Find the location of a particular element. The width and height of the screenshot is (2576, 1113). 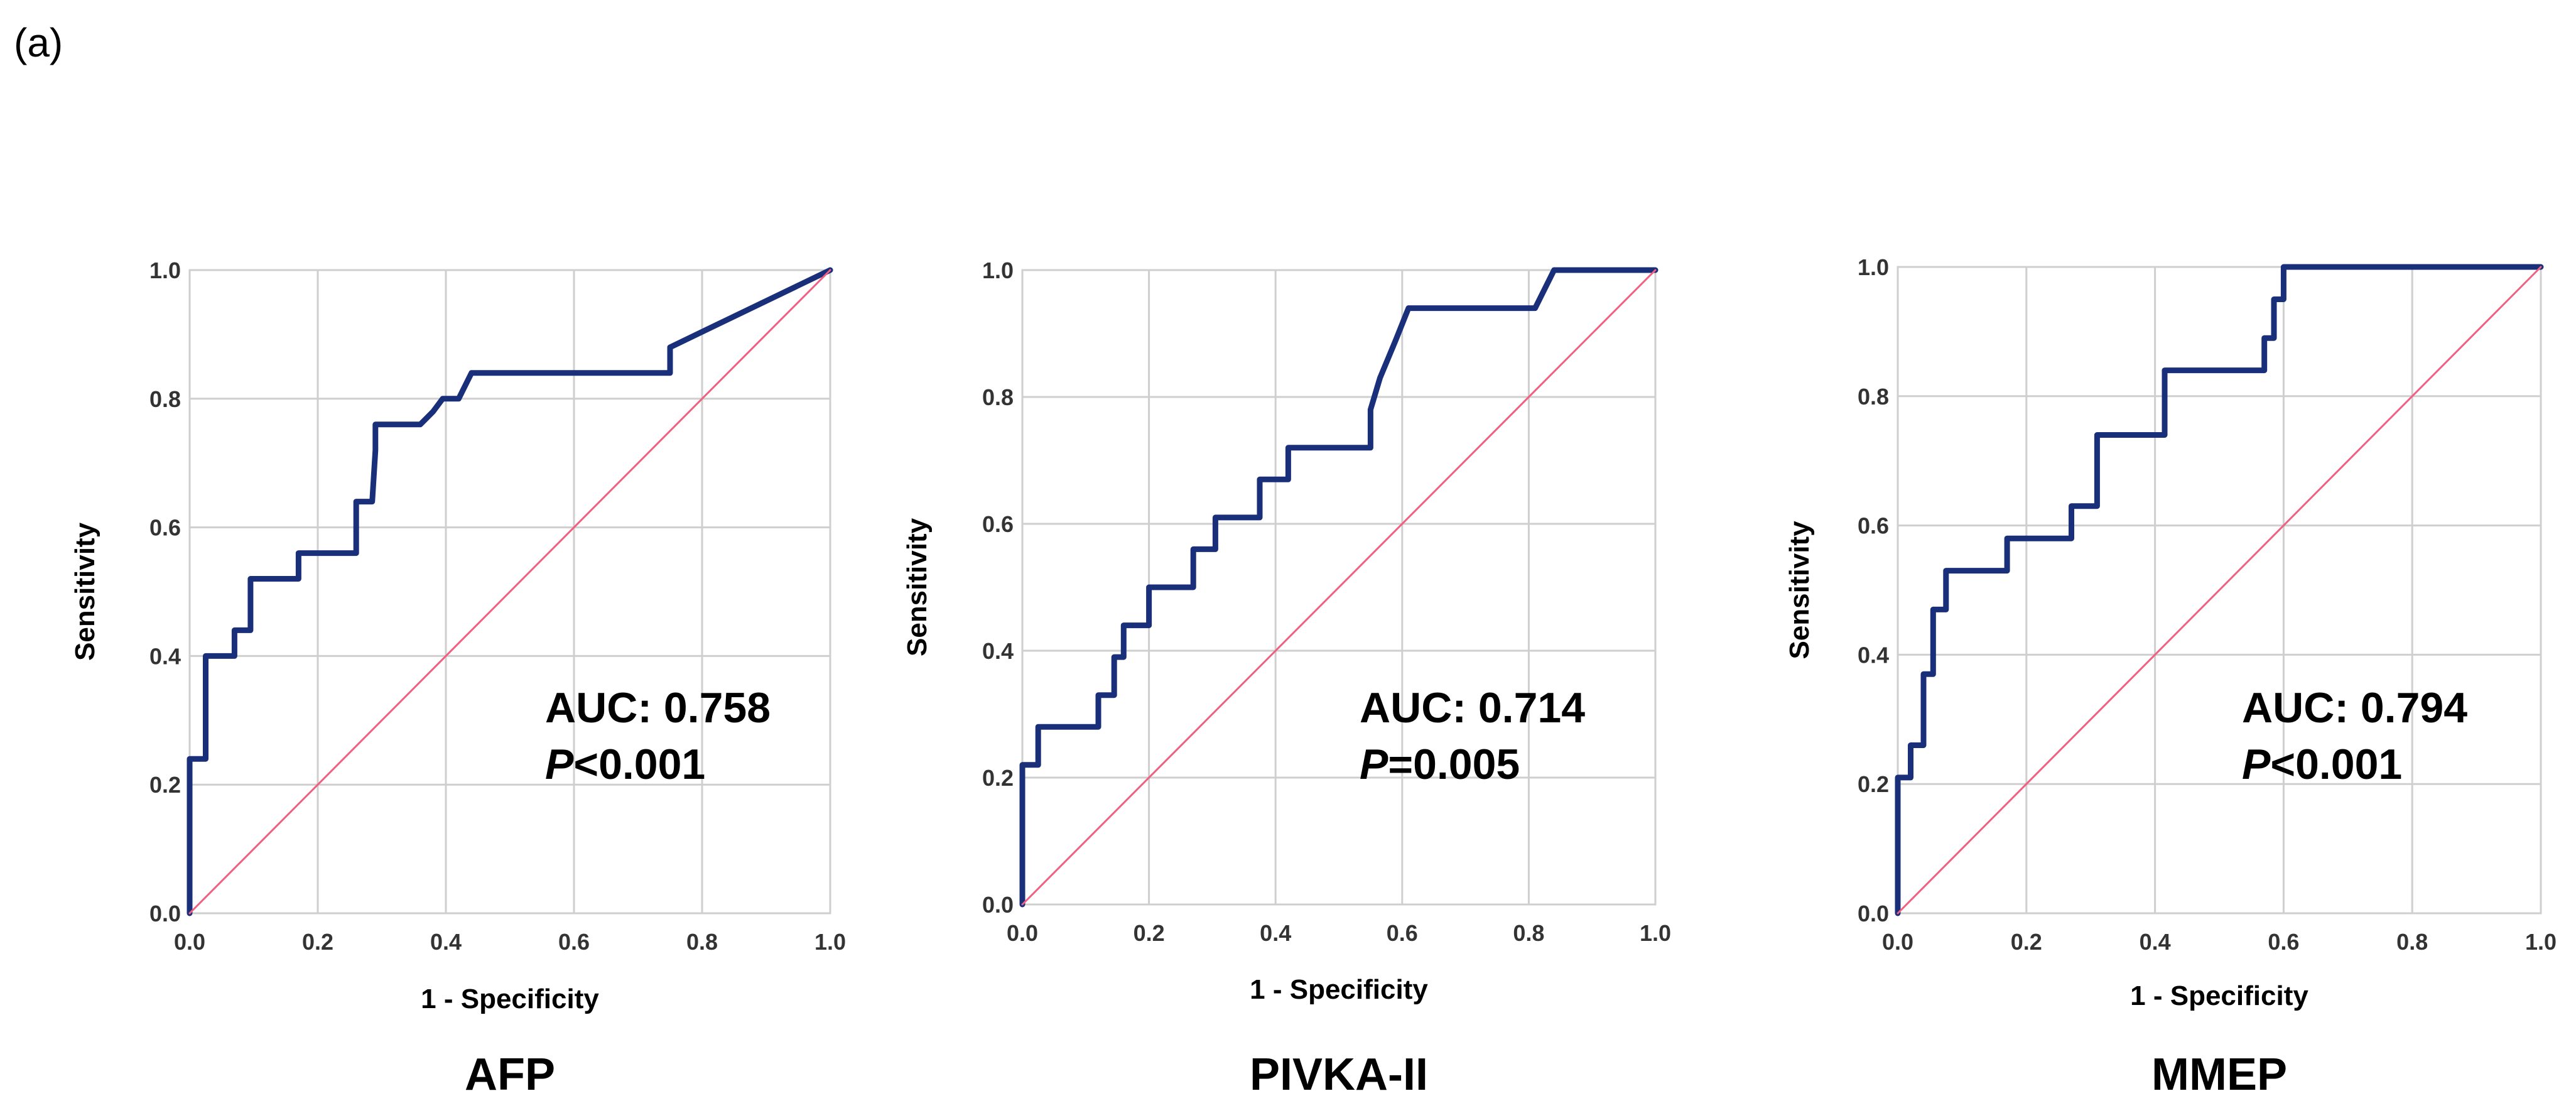

chart-0-p-label: P is located at coordinates (559, 764).